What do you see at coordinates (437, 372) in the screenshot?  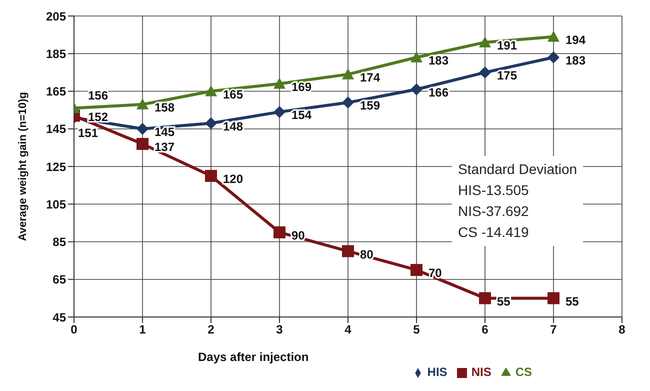 I see `legend-label: HIS` at bounding box center [437, 372].